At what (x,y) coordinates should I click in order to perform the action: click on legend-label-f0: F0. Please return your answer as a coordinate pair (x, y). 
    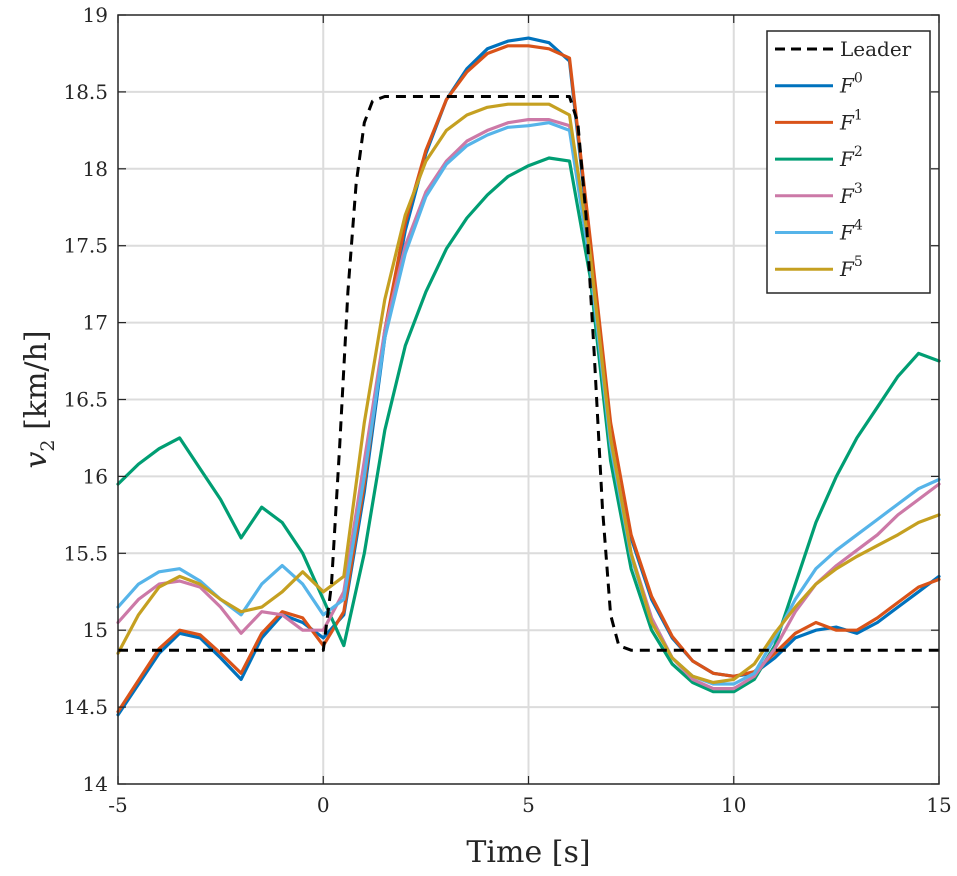
    Looking at the image, I should click on (851, 84).